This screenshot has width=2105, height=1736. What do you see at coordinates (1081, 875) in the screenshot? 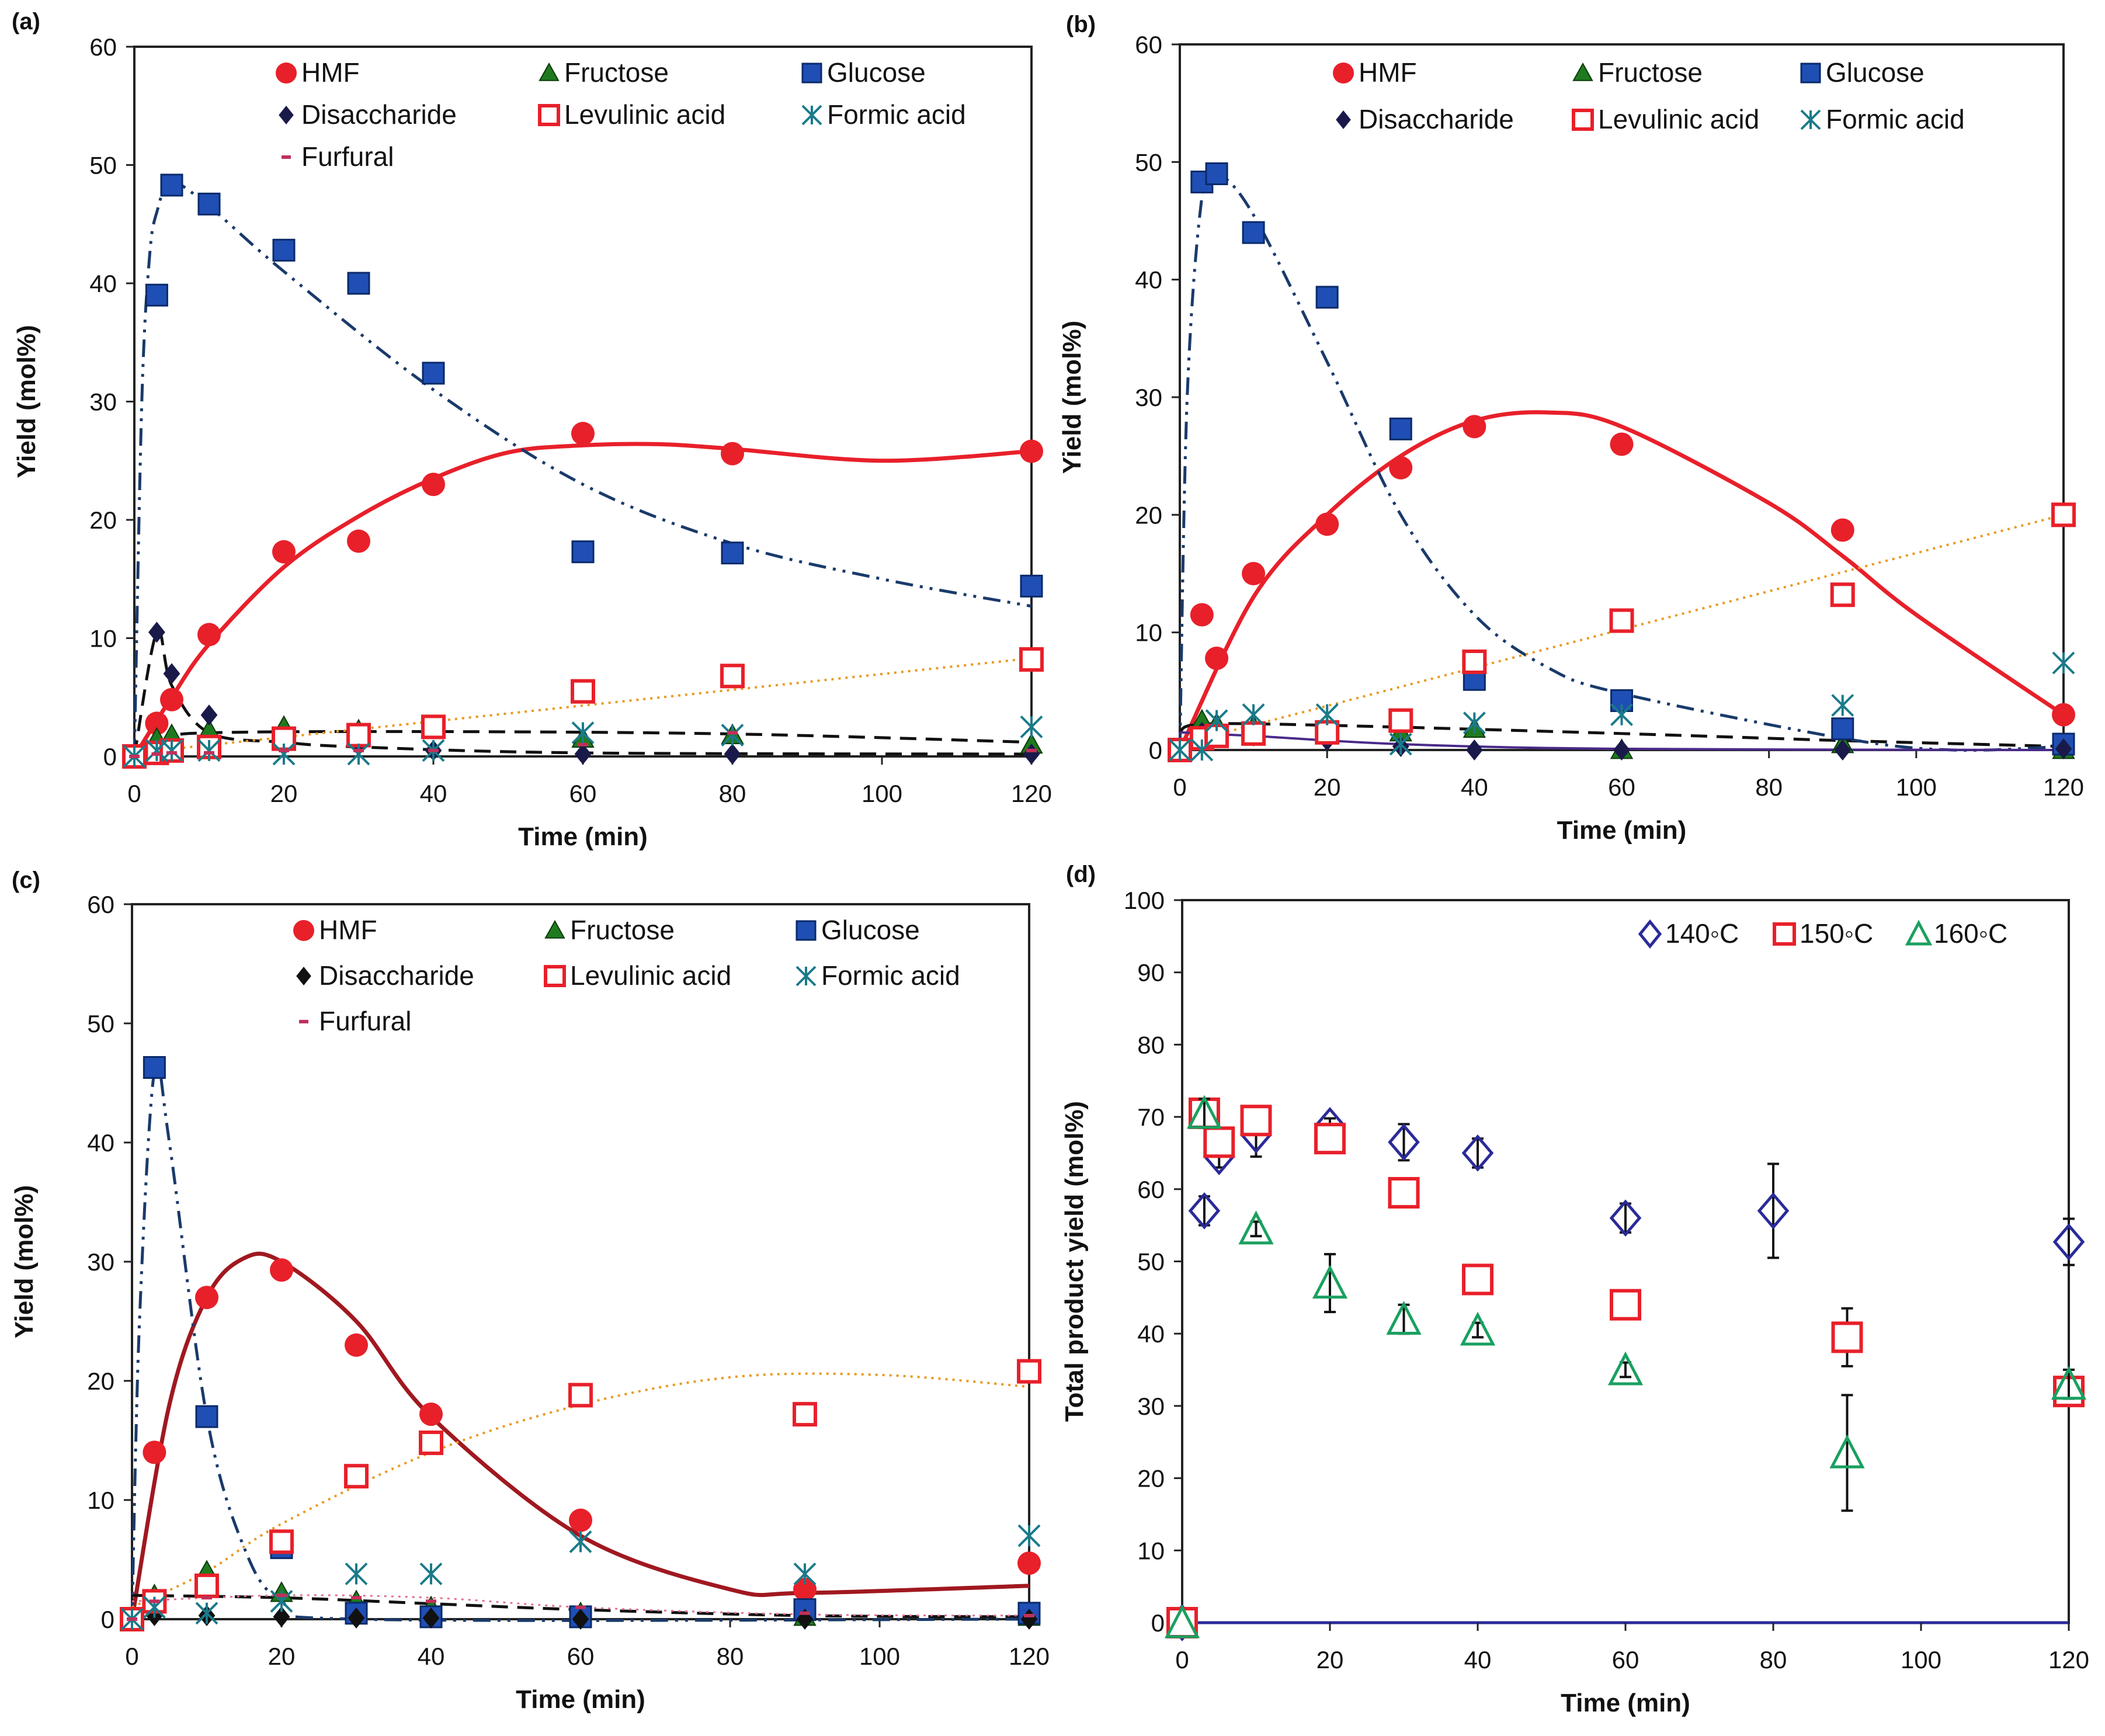
I see `panel-label: (d)` at bounding box center [1081, 875].